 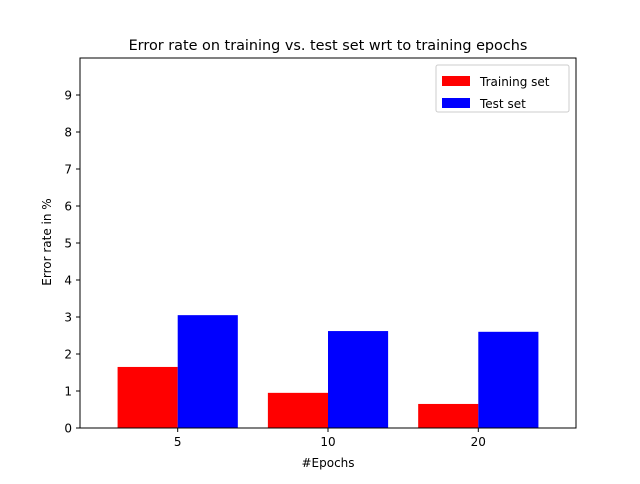 What do you see at coordinates (68, 281) in the screenshot?
I see `y-tick-label: 4` at bounding box center [68, 281].